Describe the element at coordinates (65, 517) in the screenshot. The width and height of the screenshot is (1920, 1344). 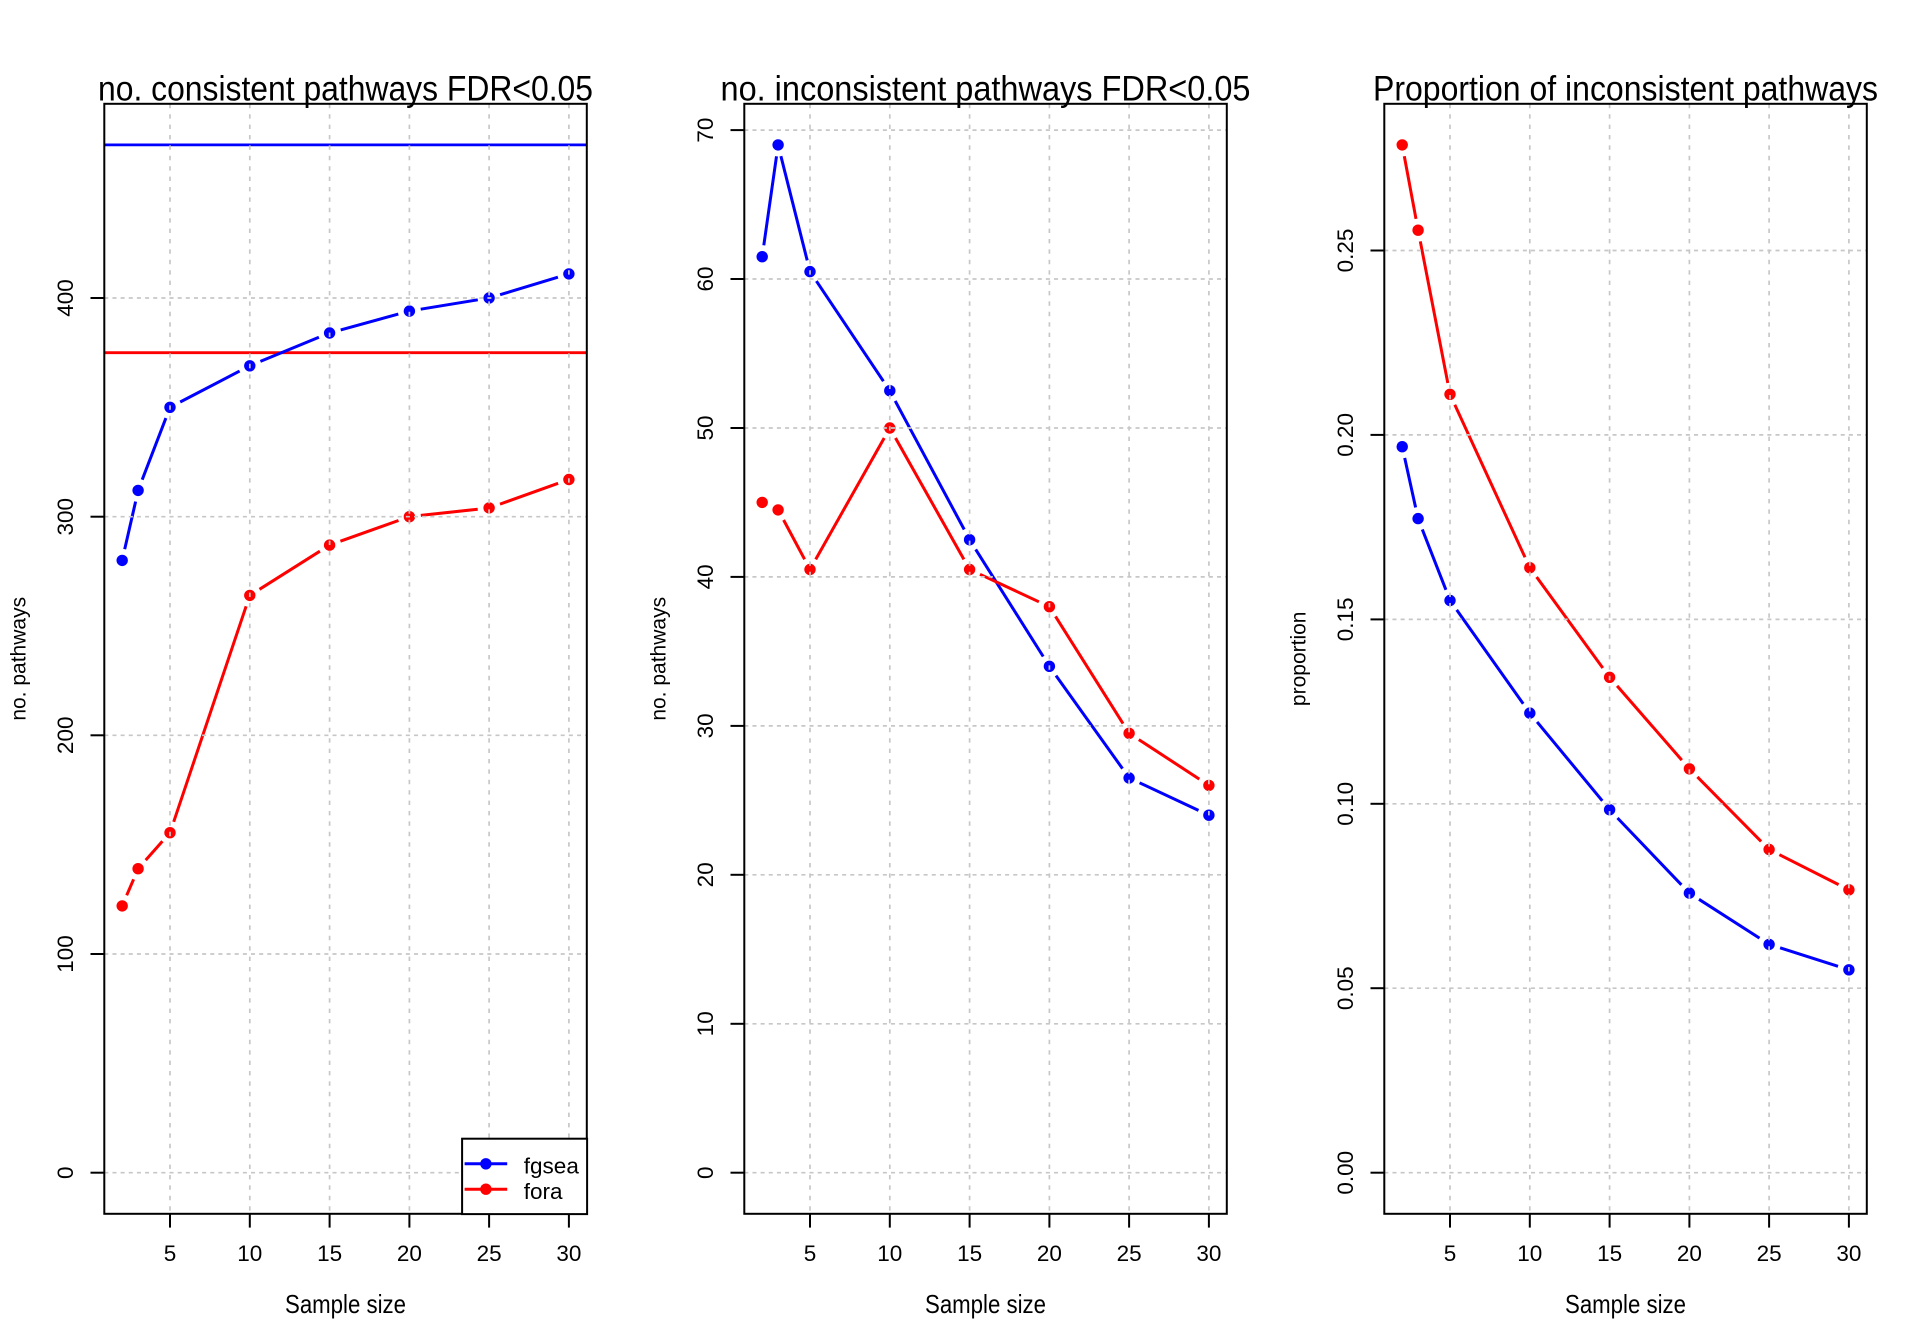
I see `svg-text: 300` at that location.